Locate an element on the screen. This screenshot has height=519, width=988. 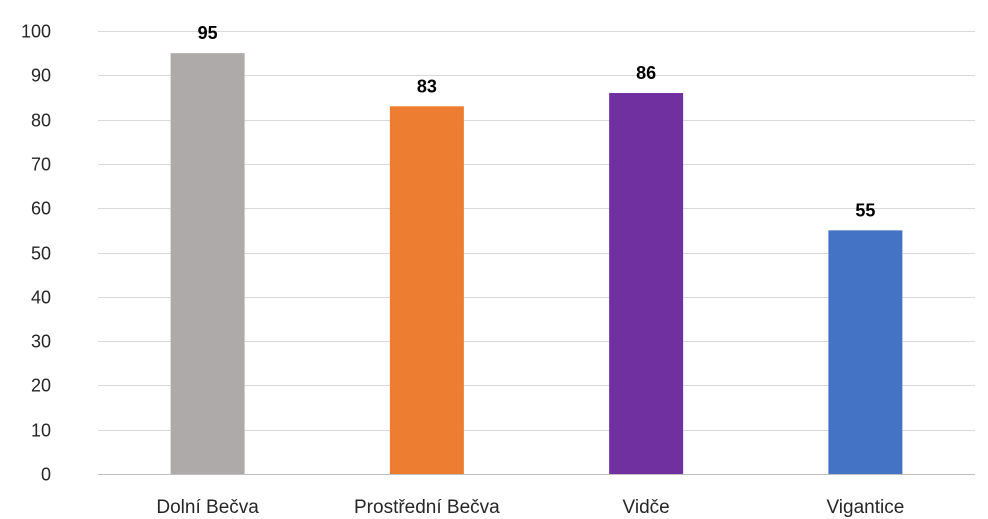
y-tick-label: 60 is located at coordinates (41, 209).